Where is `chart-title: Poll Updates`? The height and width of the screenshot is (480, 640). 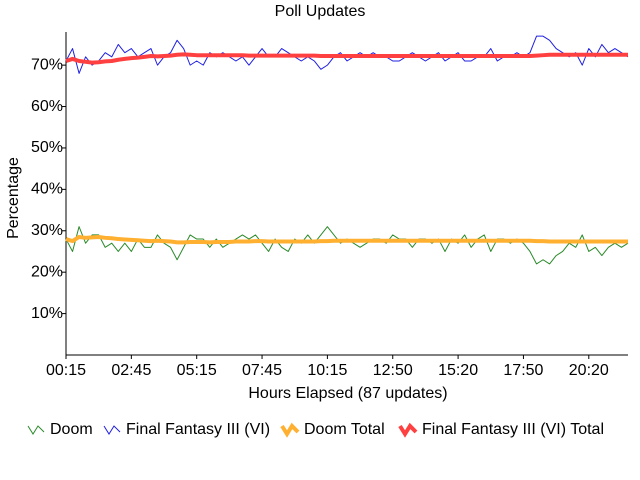
chart-title: Poll Updates is located at coordinates (320, 11).